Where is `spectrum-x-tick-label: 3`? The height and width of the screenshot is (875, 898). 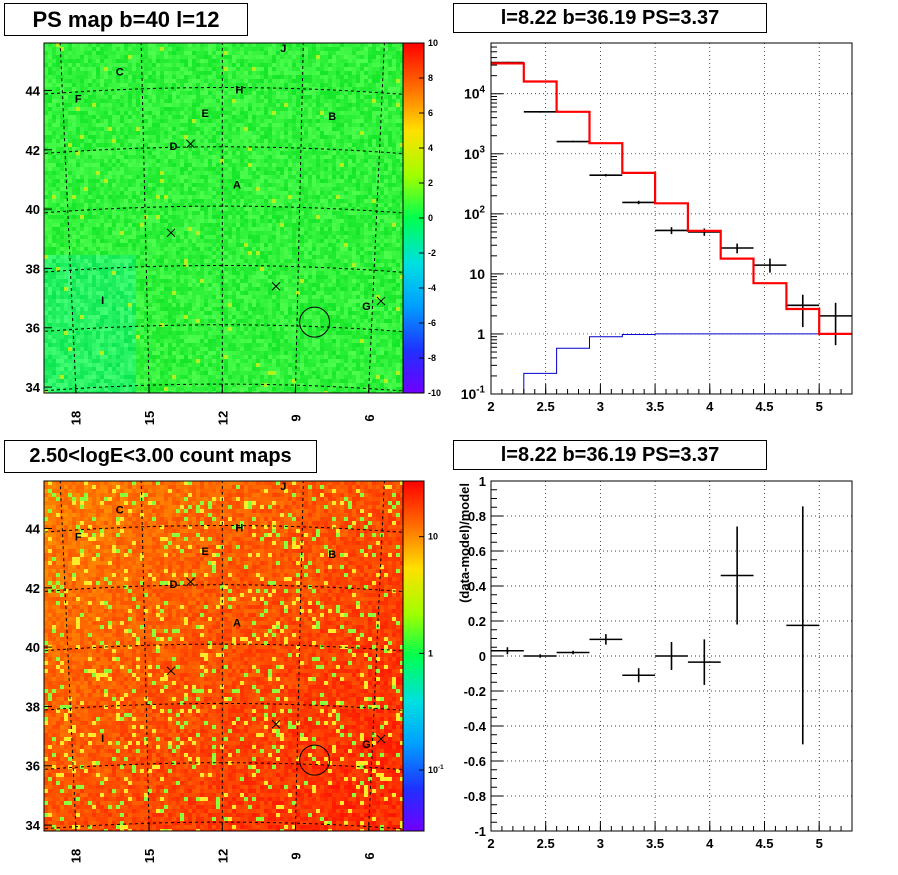 spectrum-x-tick-label: 3 is located at coordinates (600, 406).